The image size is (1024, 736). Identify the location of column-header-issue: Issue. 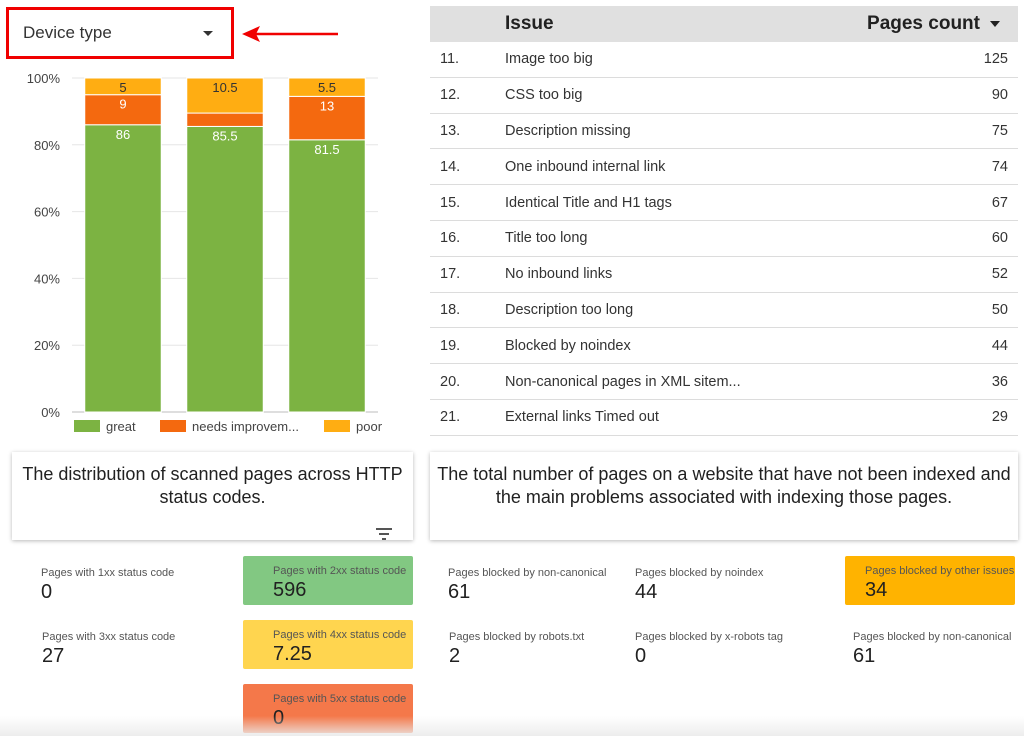
(529, 23).